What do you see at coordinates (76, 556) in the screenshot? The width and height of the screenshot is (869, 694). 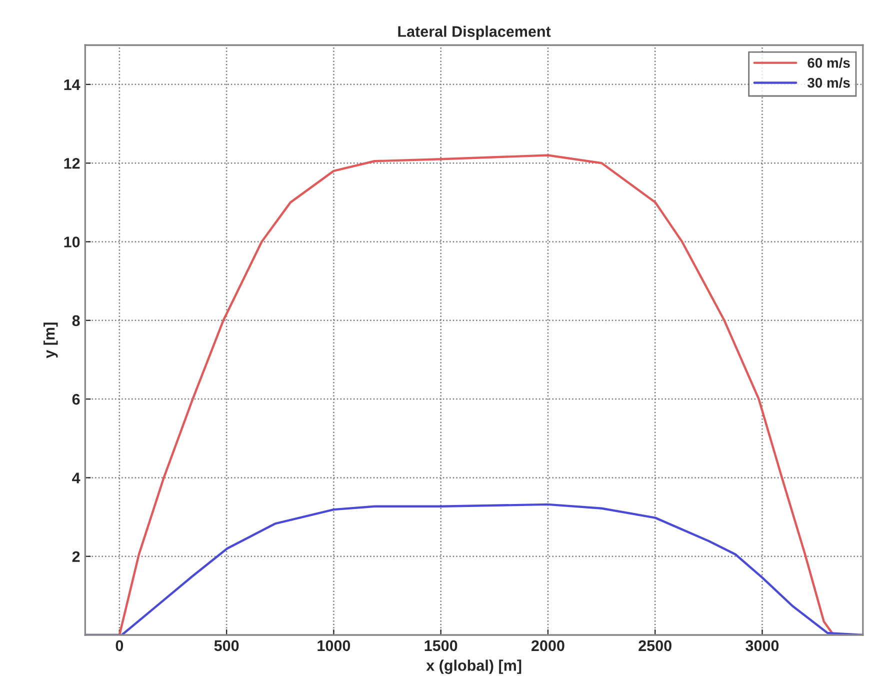 I see `y-tick-label: 2` at bounding box center [76, 556].